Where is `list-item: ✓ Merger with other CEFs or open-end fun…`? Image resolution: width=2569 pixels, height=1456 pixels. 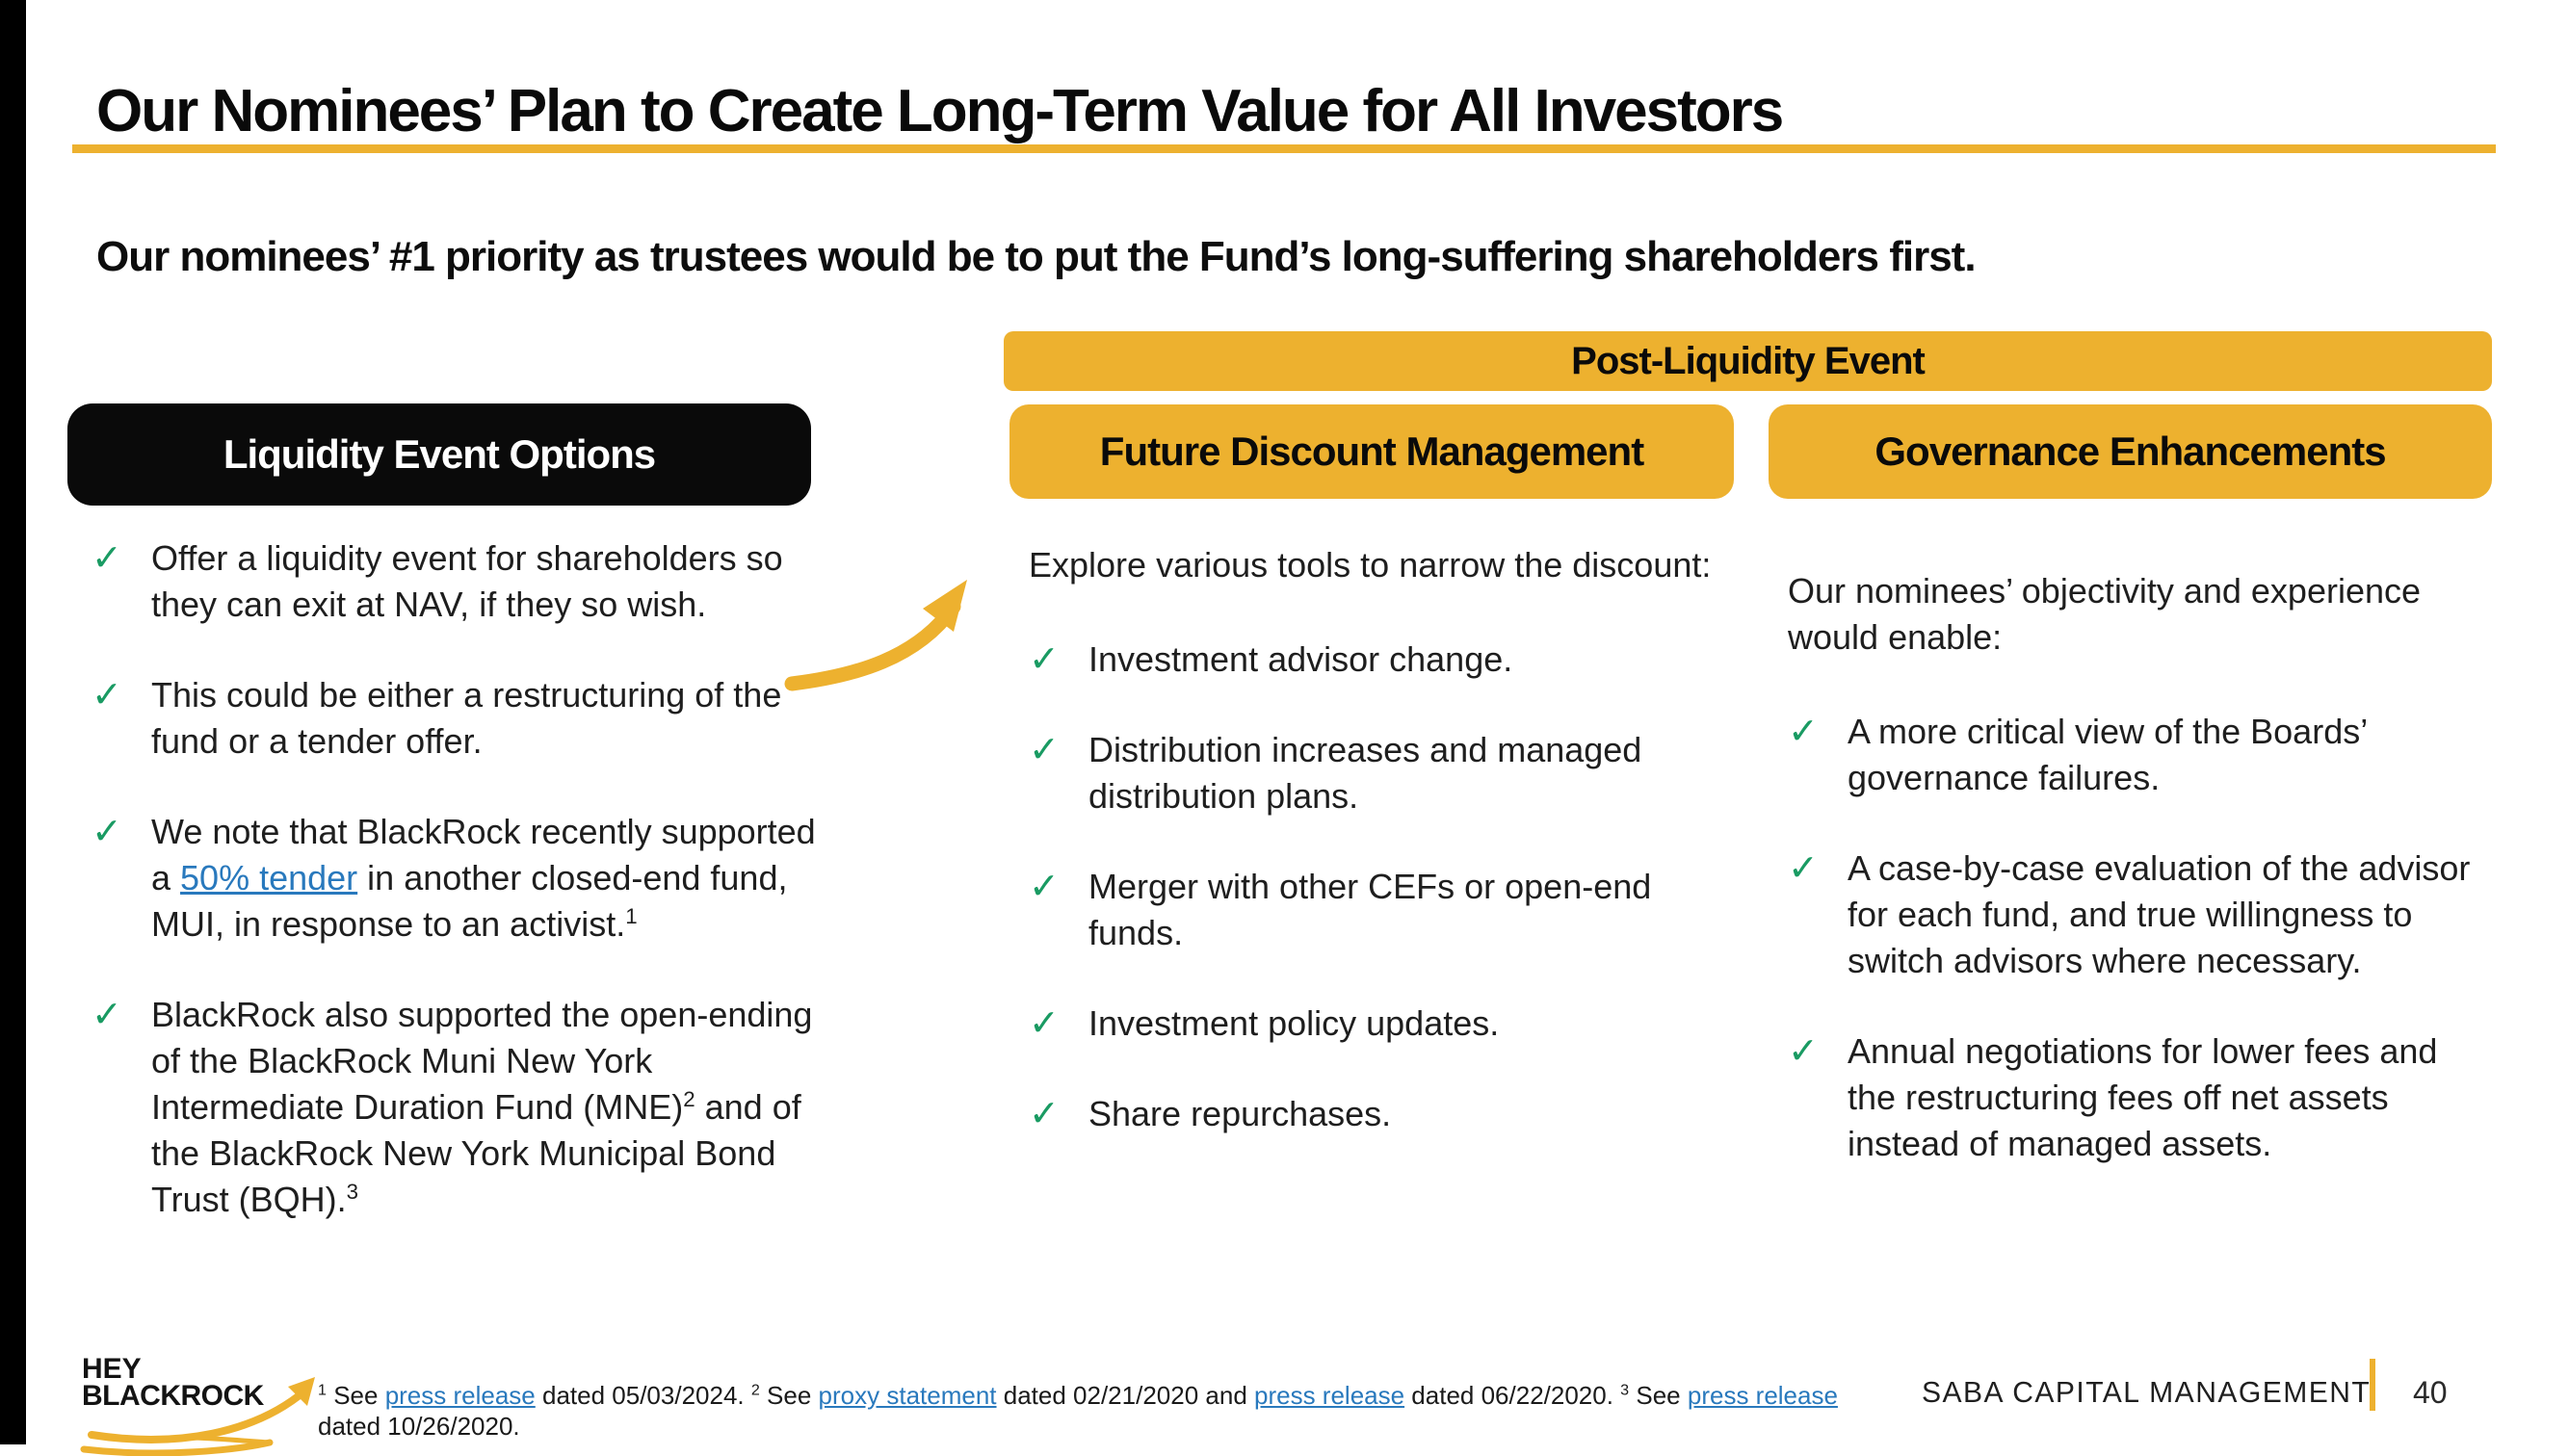 list-item: ✓ Merger with other CEFs or open-end fun… is located at coordinates (1377, 910).